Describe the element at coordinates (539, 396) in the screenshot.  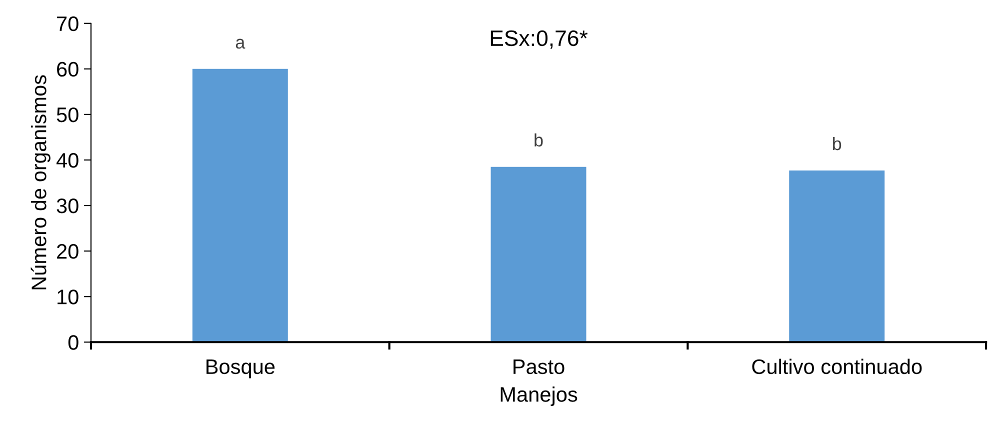
I see `x-axis-title: Manejos` at that location.